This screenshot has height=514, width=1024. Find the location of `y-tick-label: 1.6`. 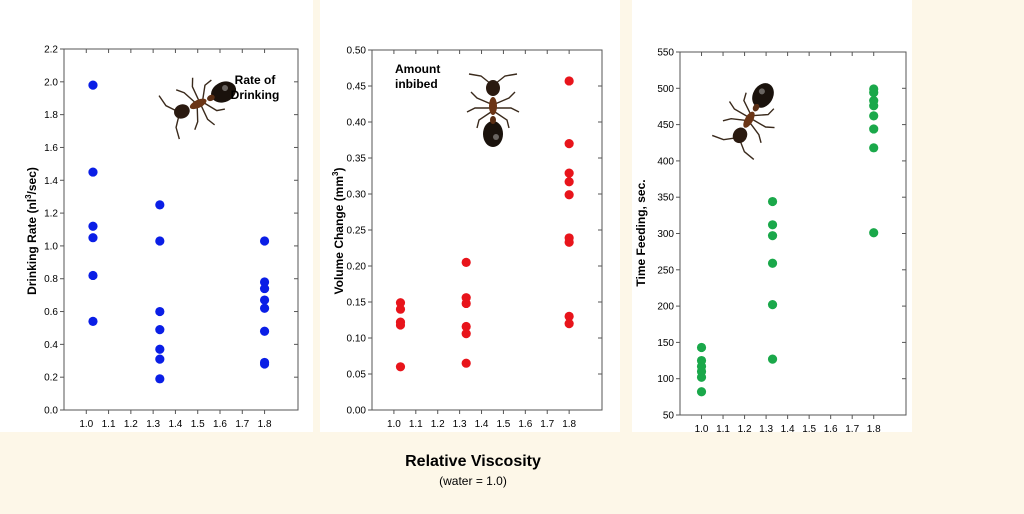

y-tick-label: 1.6 is located at coordinates (51, 148).